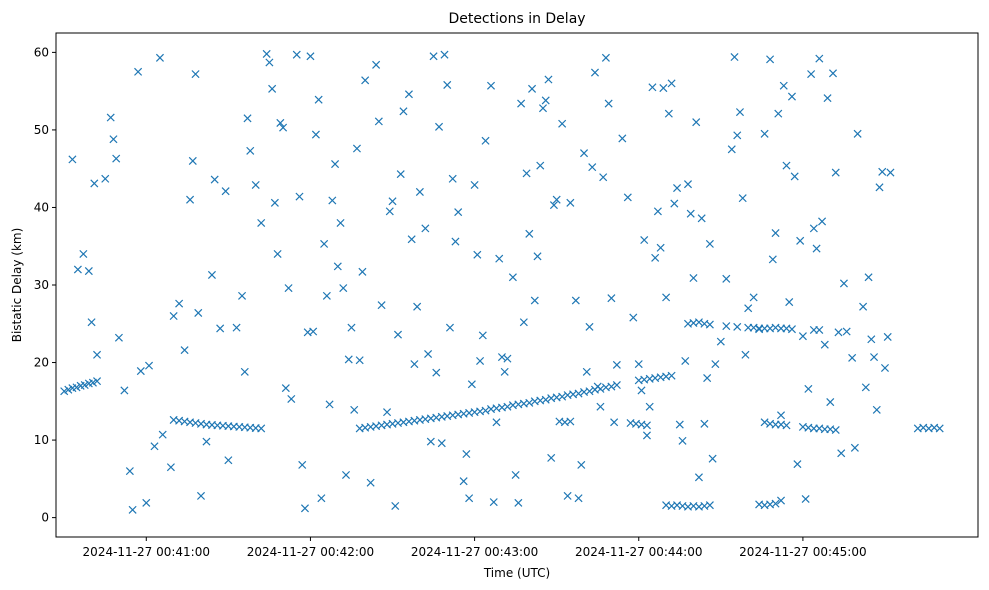  I want to click on y-tick-label: 0, so click(45, 518).